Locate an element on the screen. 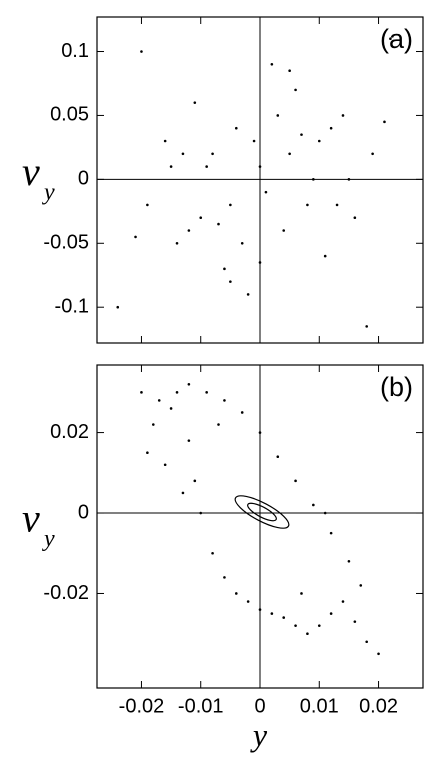 Image resolution: width=436 pixels, height=765 pixels. x-tick-label: 0 is located at coordinates (259, 706).